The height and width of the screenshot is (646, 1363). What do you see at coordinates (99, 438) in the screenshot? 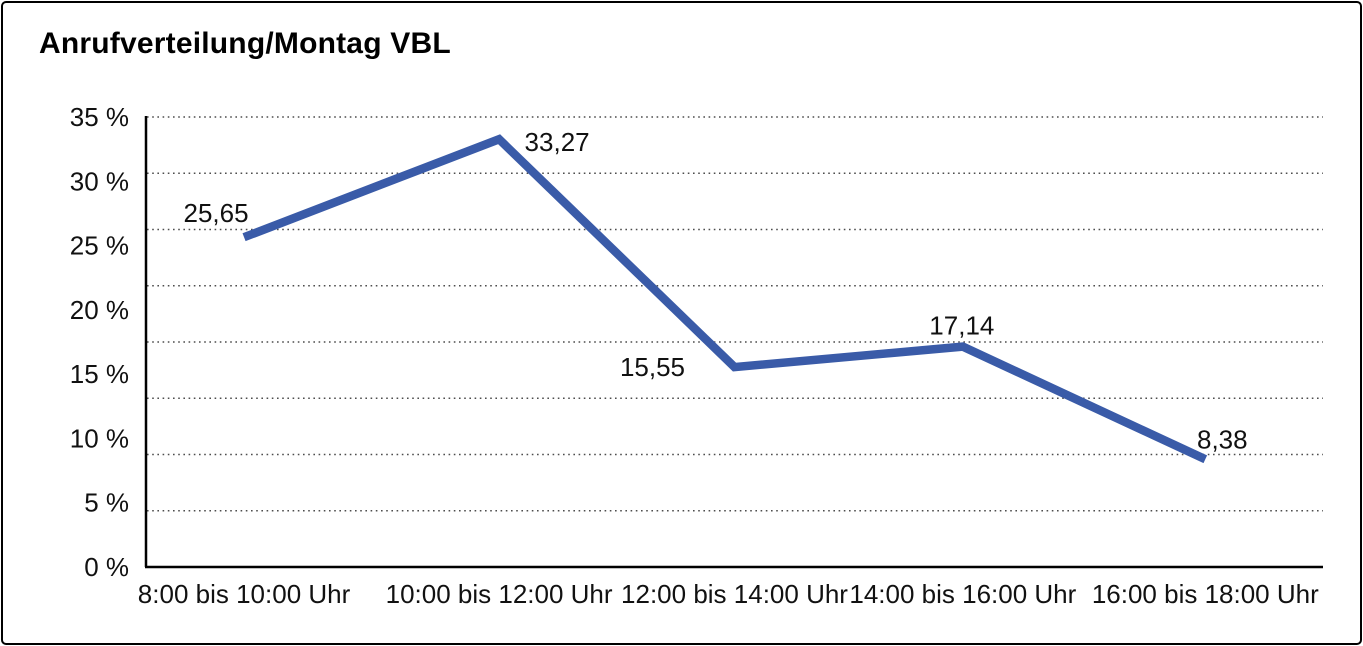
I see `y-tick-label: 10 %` at bounding box center [99, 438].